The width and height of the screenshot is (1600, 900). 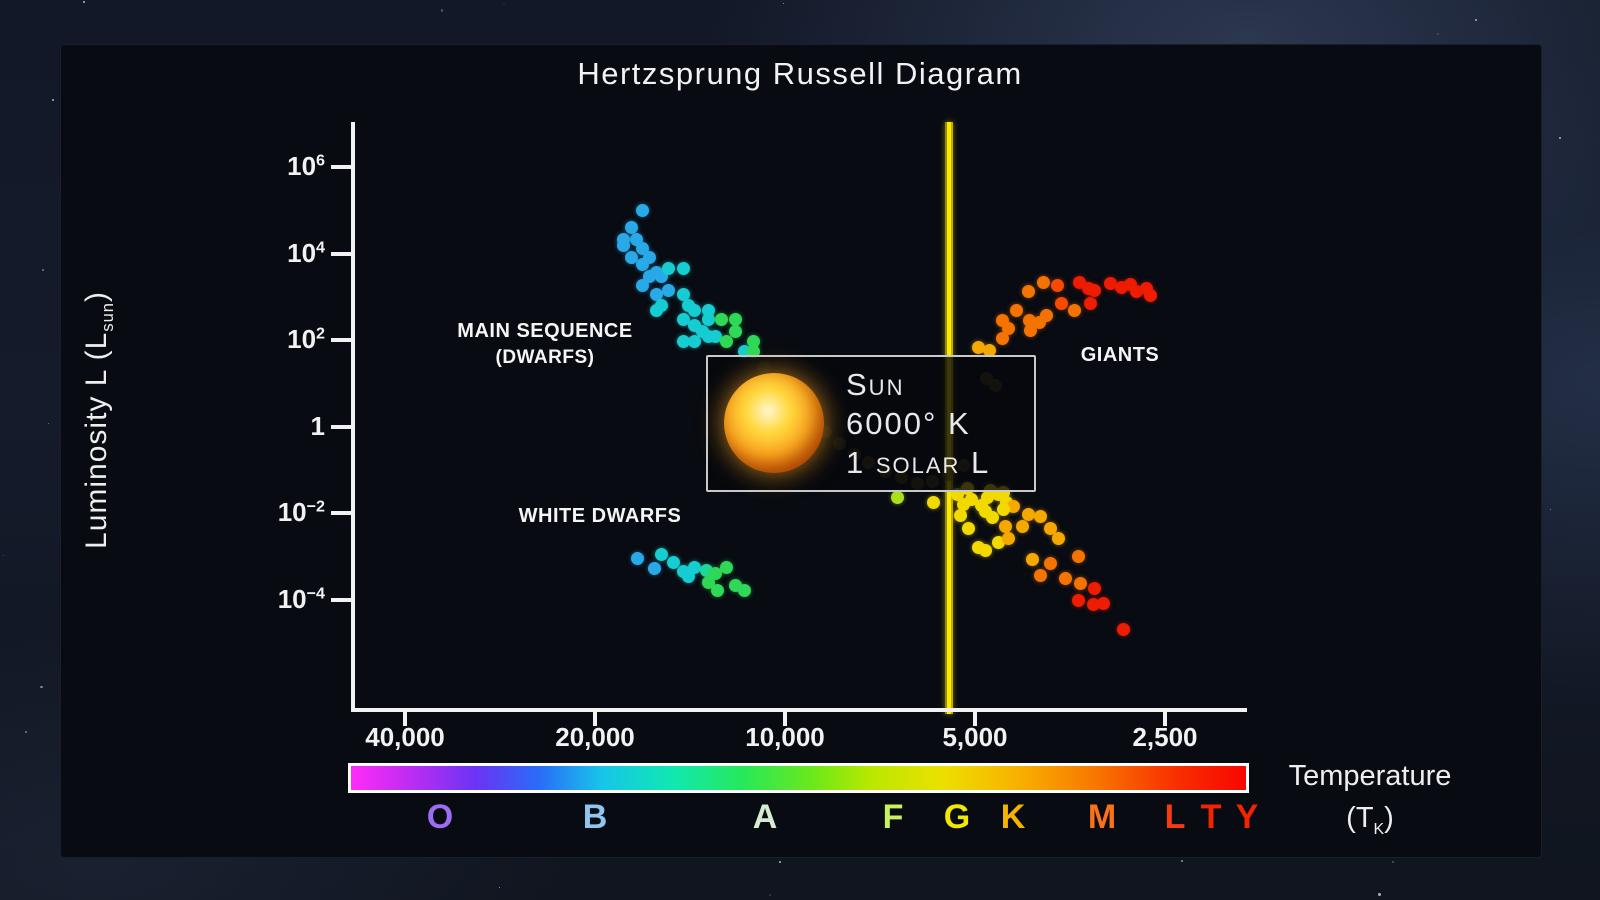 I want to click on y-tick-label: 10⁴, so click(x=306, y=252).